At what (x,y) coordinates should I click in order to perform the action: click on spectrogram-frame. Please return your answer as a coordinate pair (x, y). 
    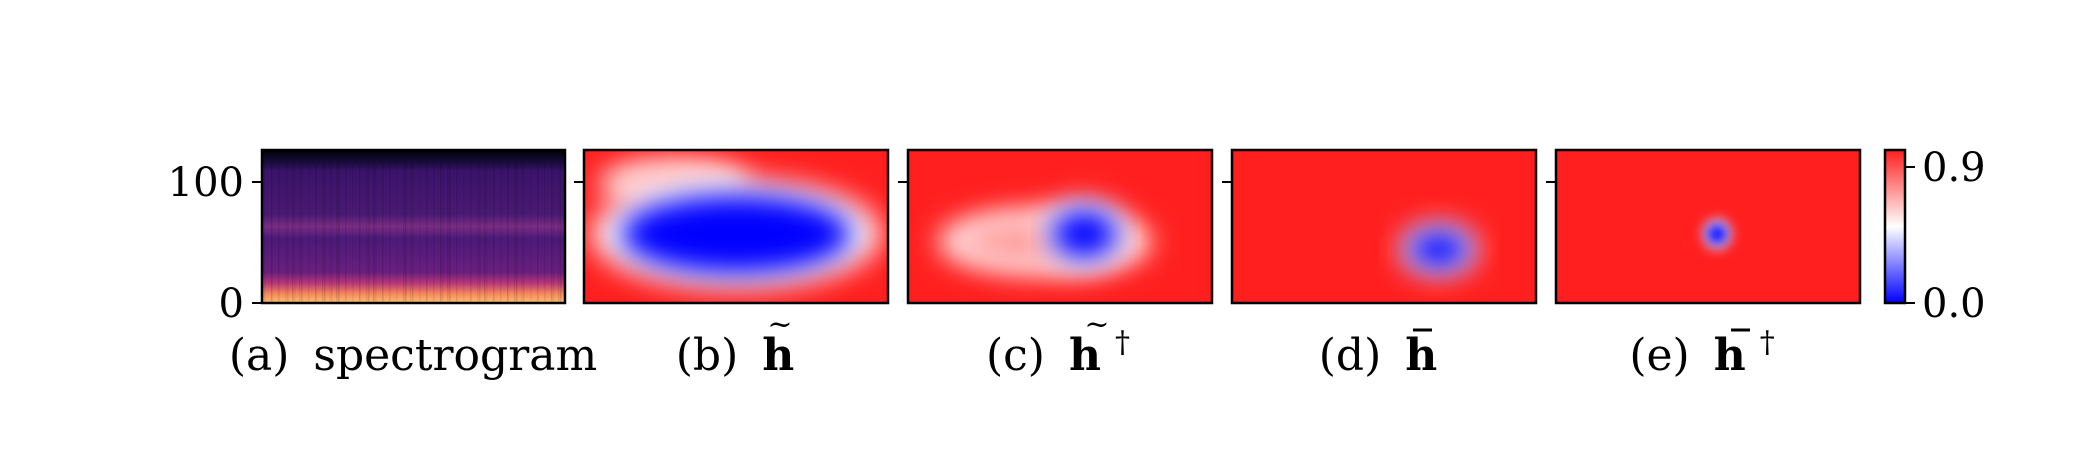
    Looking at the image, I should click on (413, 226).